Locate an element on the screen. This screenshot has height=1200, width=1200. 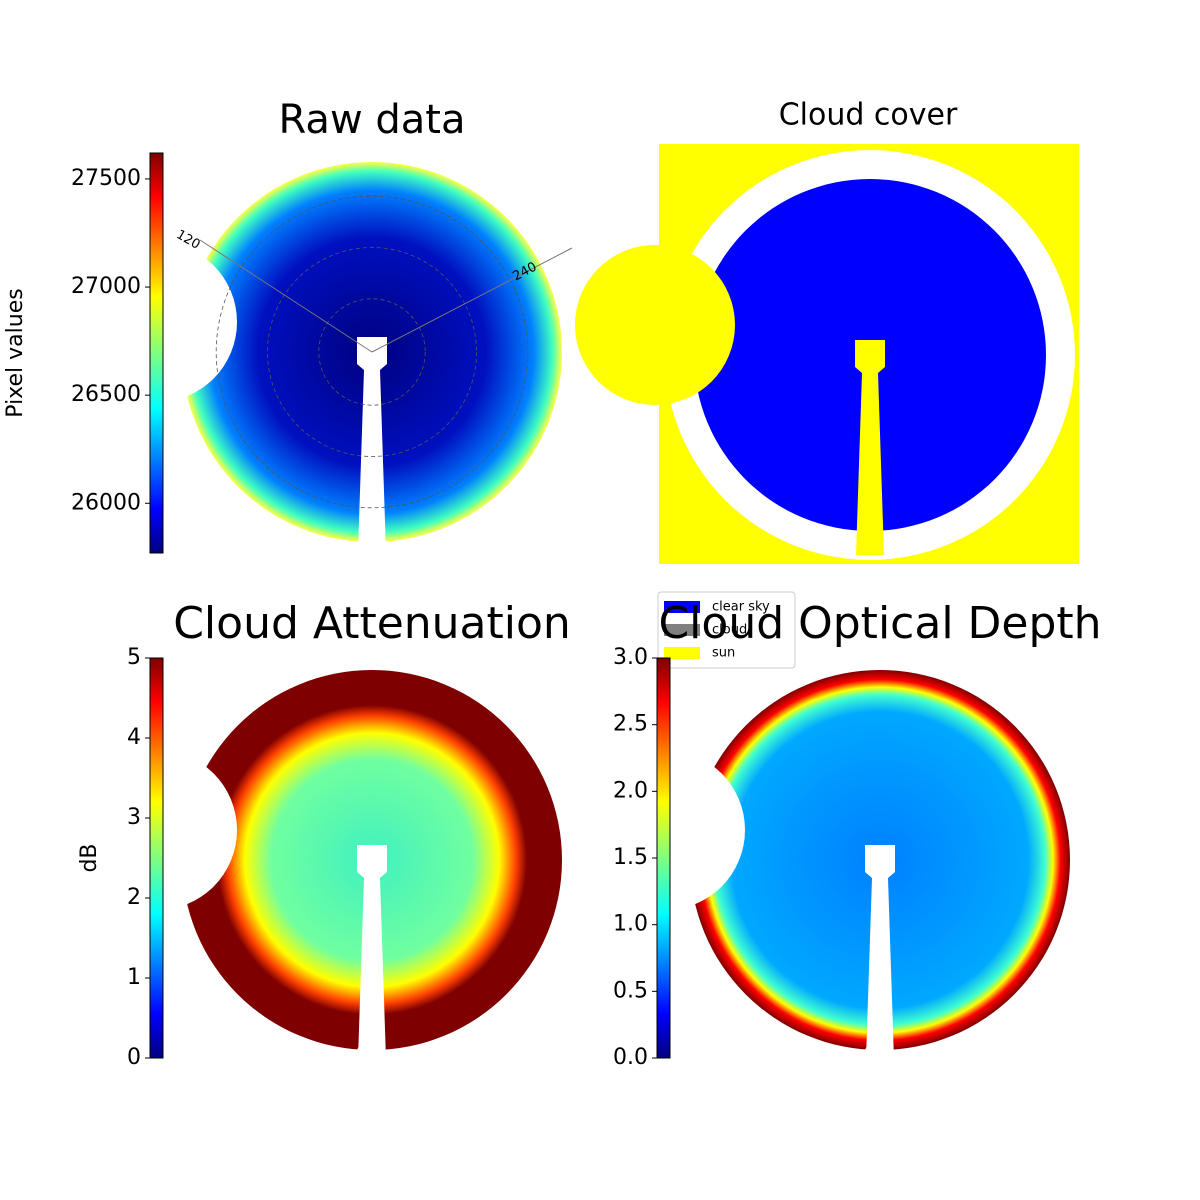
polar-grid is located at coordinates (372, 352).